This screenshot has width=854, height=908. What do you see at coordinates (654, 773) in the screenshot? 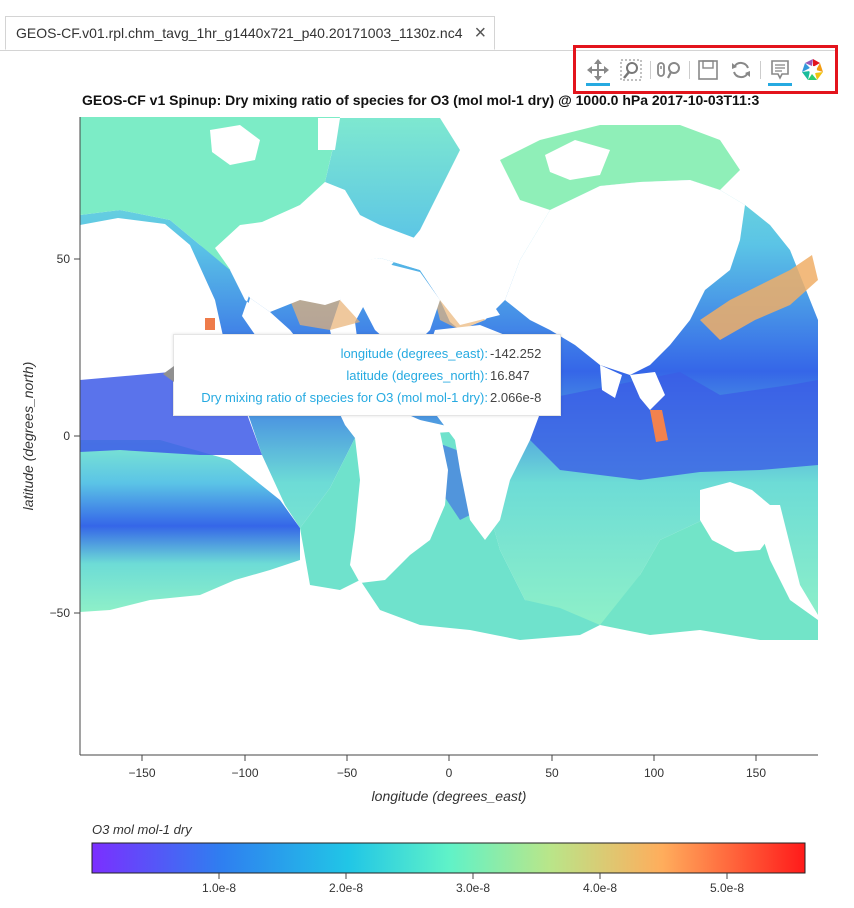
I see `x-tick-label: 100` at bounding box center [654, 773].